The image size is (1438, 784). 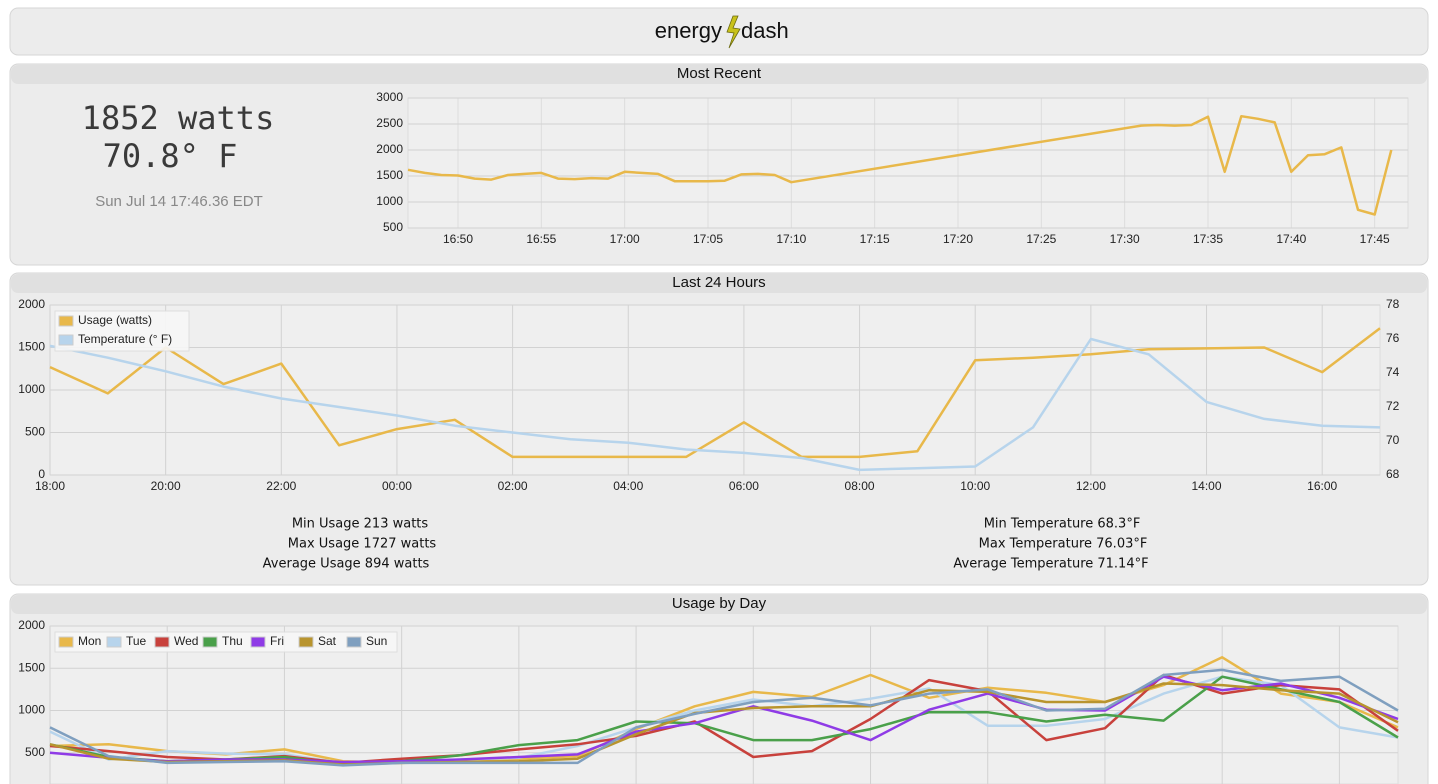 What do you see at coordinates (1062, 524) in the screenshot?
I see `stat: Min Temperature 68.3°F` at bounding box center [1062, 524].